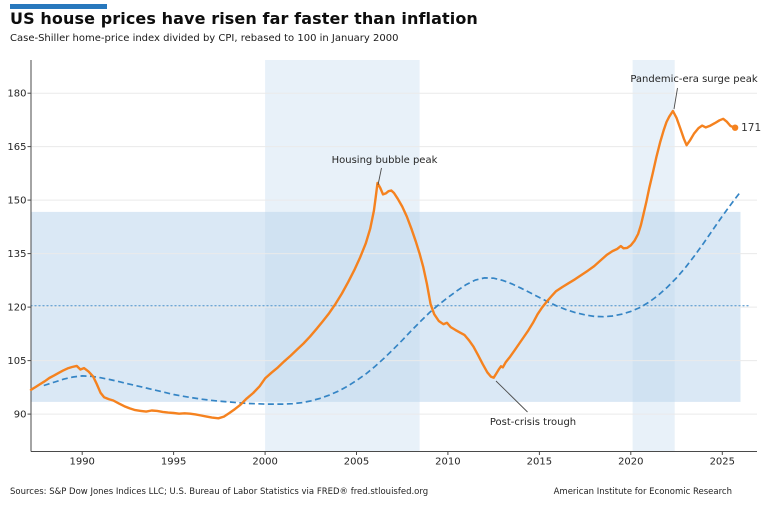 This screenshot has width=768, height=506. Describe the element at coordinates (16, 147) in the screenshot. I see `y-tick-label: 165` at that location.